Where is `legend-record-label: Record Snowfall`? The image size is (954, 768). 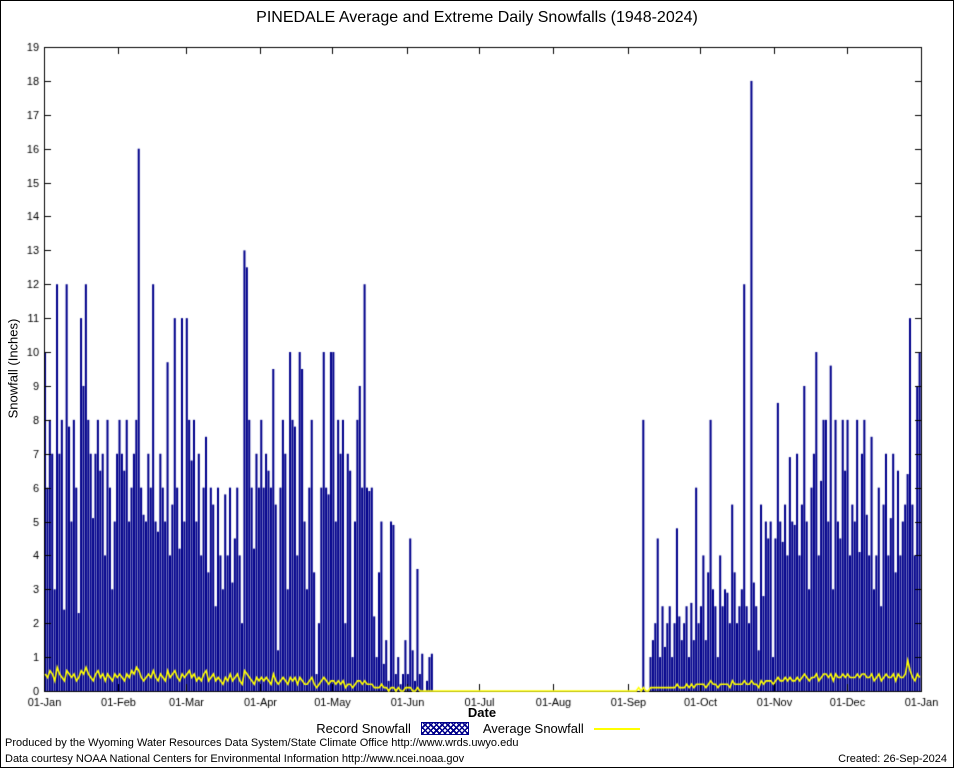 legend-record-label: Record Snowfall is located at coordinates (363, 728).